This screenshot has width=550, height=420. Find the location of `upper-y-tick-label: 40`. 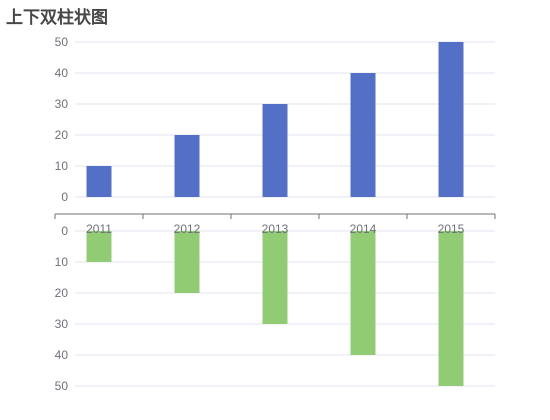

upper-y-tick-label: 40 is located at coordinates (62, 73).